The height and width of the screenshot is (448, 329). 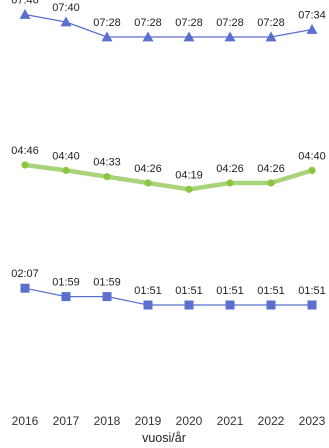 I want to click on series-1-point-2017, so click(x=66, y=21).